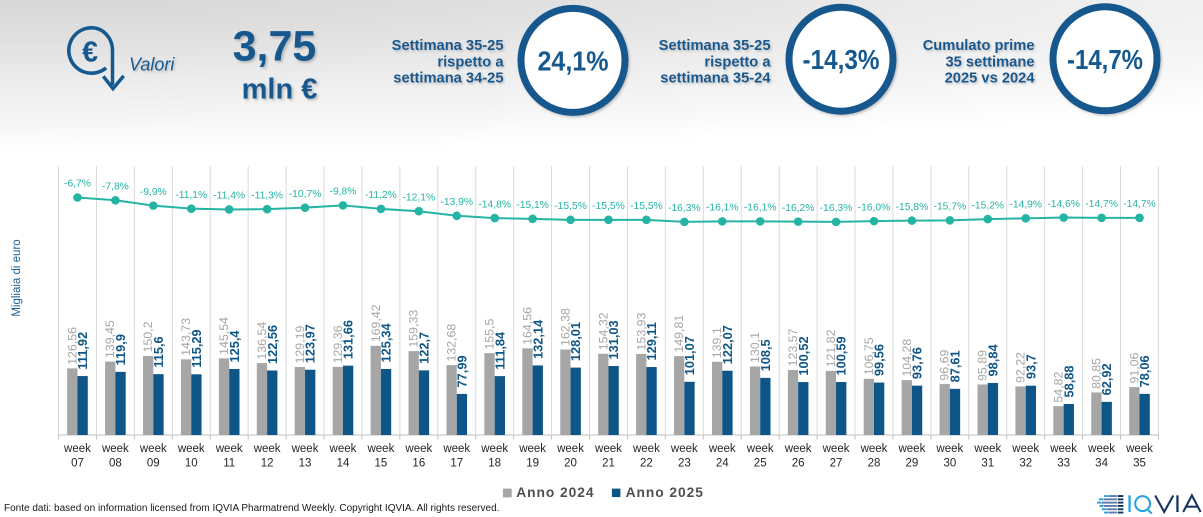  I want to click on svg-text: 92,22, so click(1021, 367).